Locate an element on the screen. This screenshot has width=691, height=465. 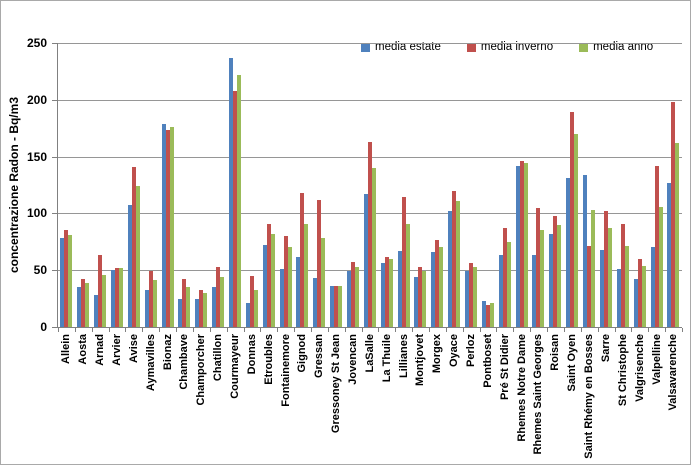
y-tick-label-0: 0 is located at coordinates (43, 327).